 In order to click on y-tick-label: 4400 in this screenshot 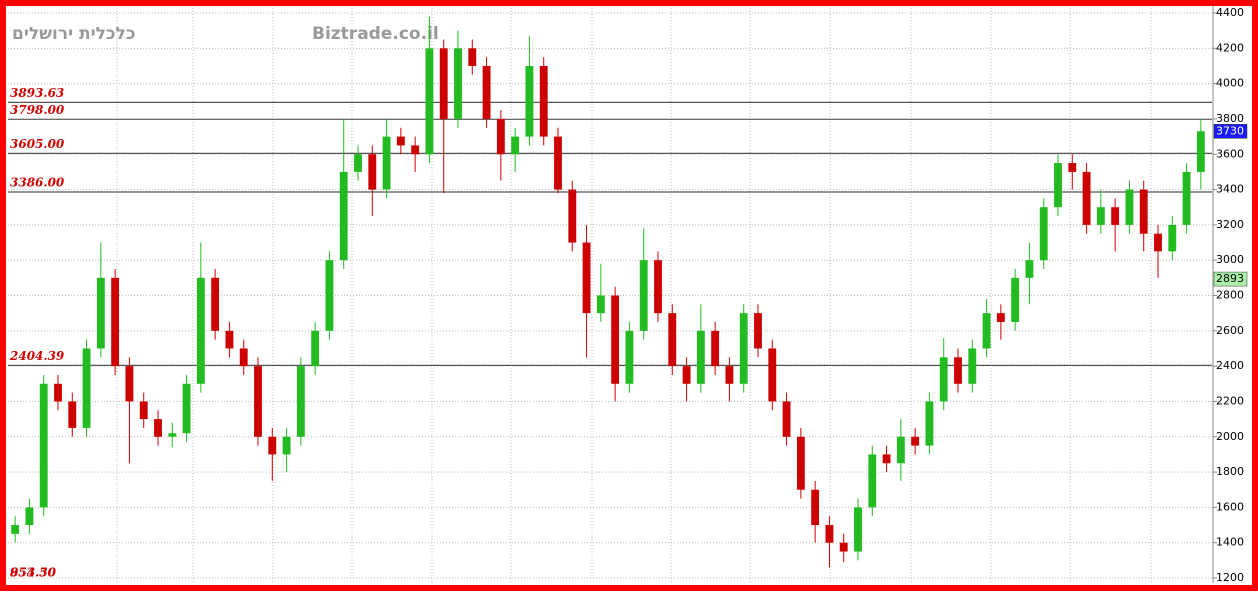, I will do `click(1230, 12)`.